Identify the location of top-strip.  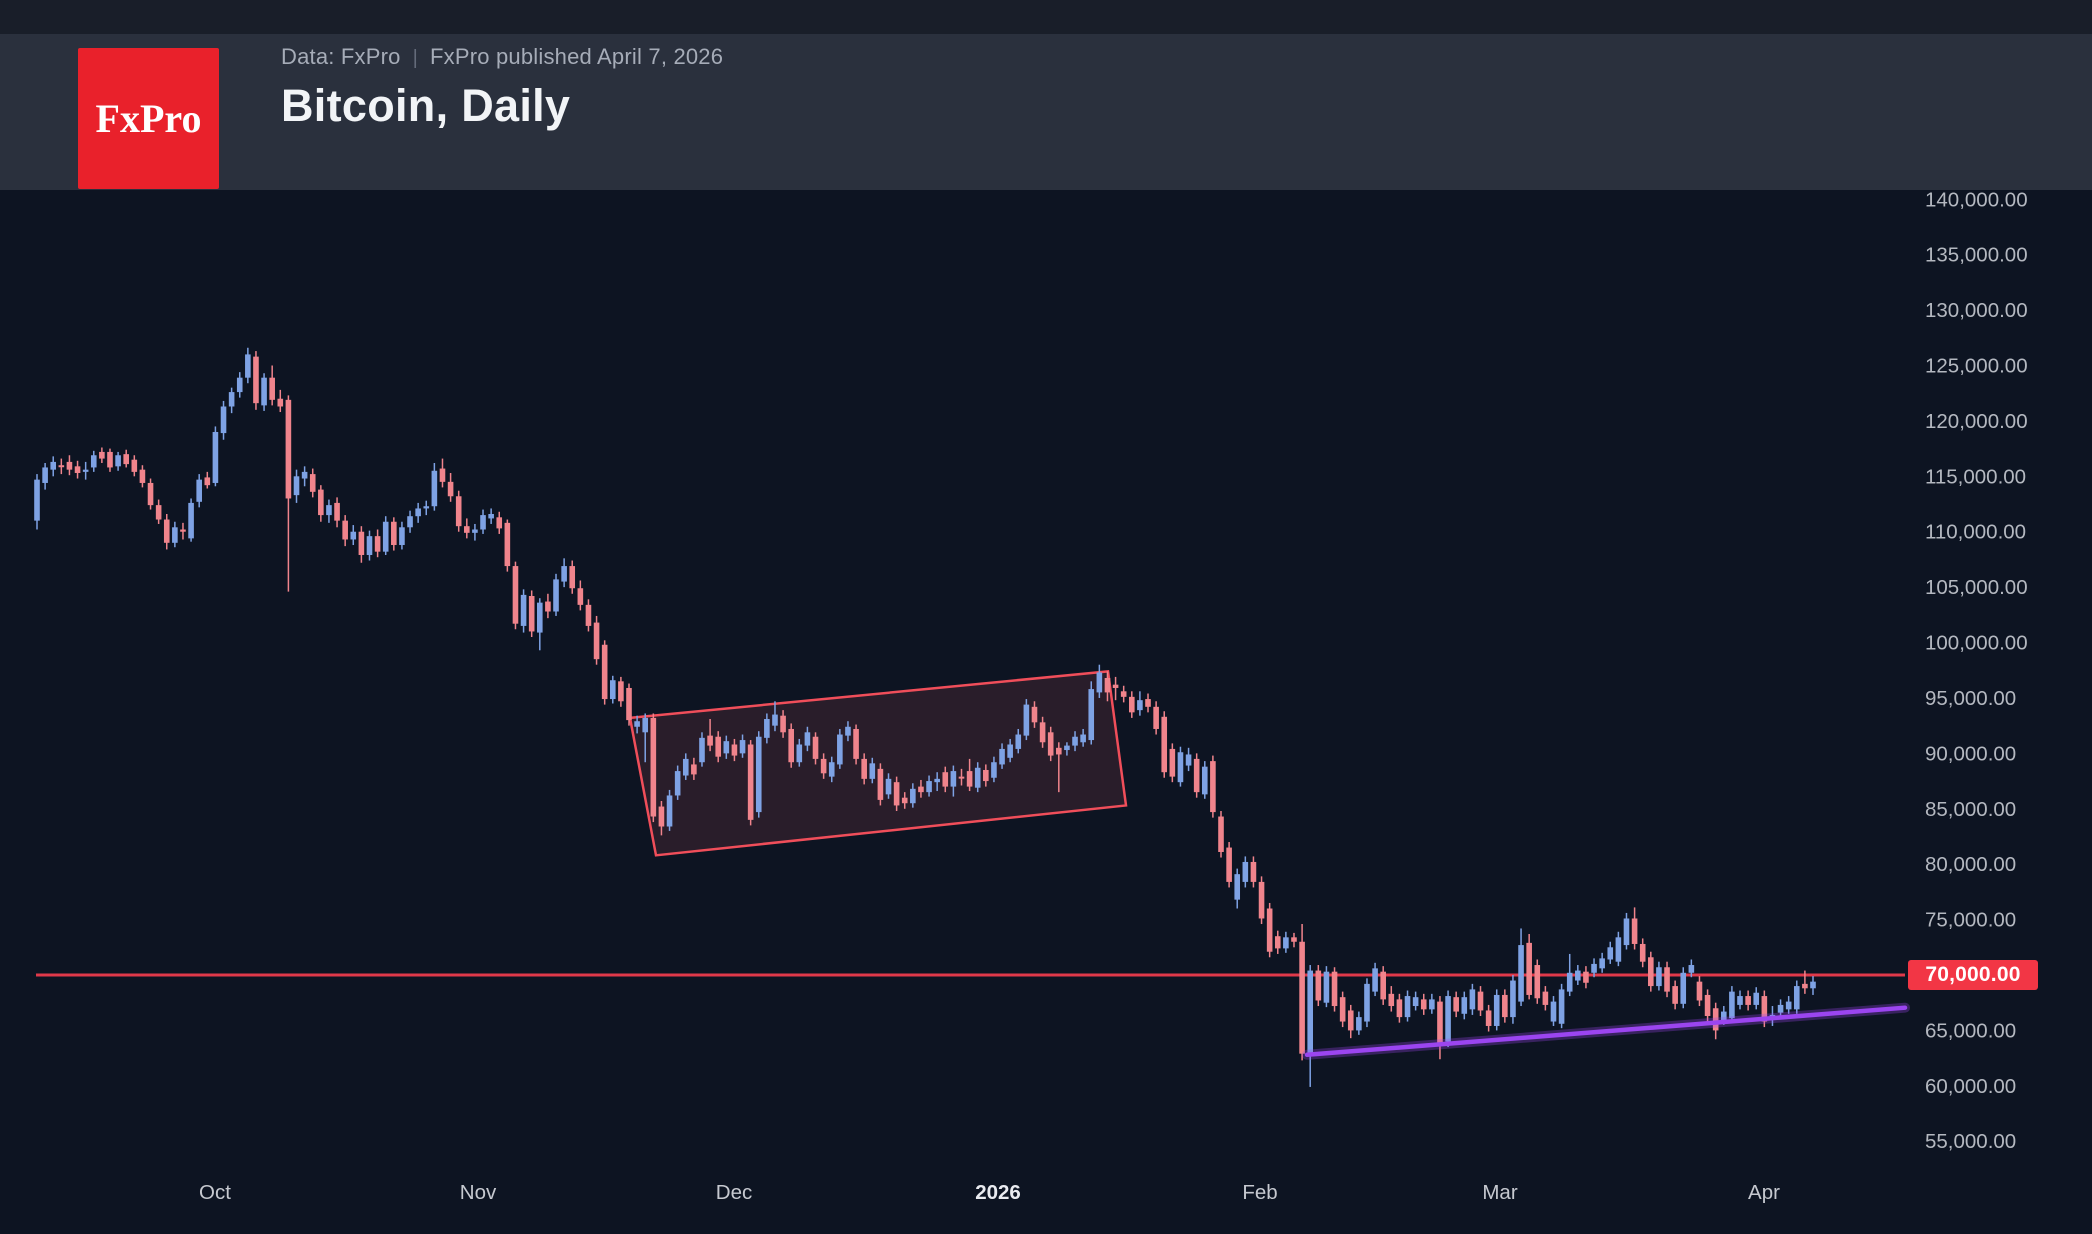
(1046, 17).